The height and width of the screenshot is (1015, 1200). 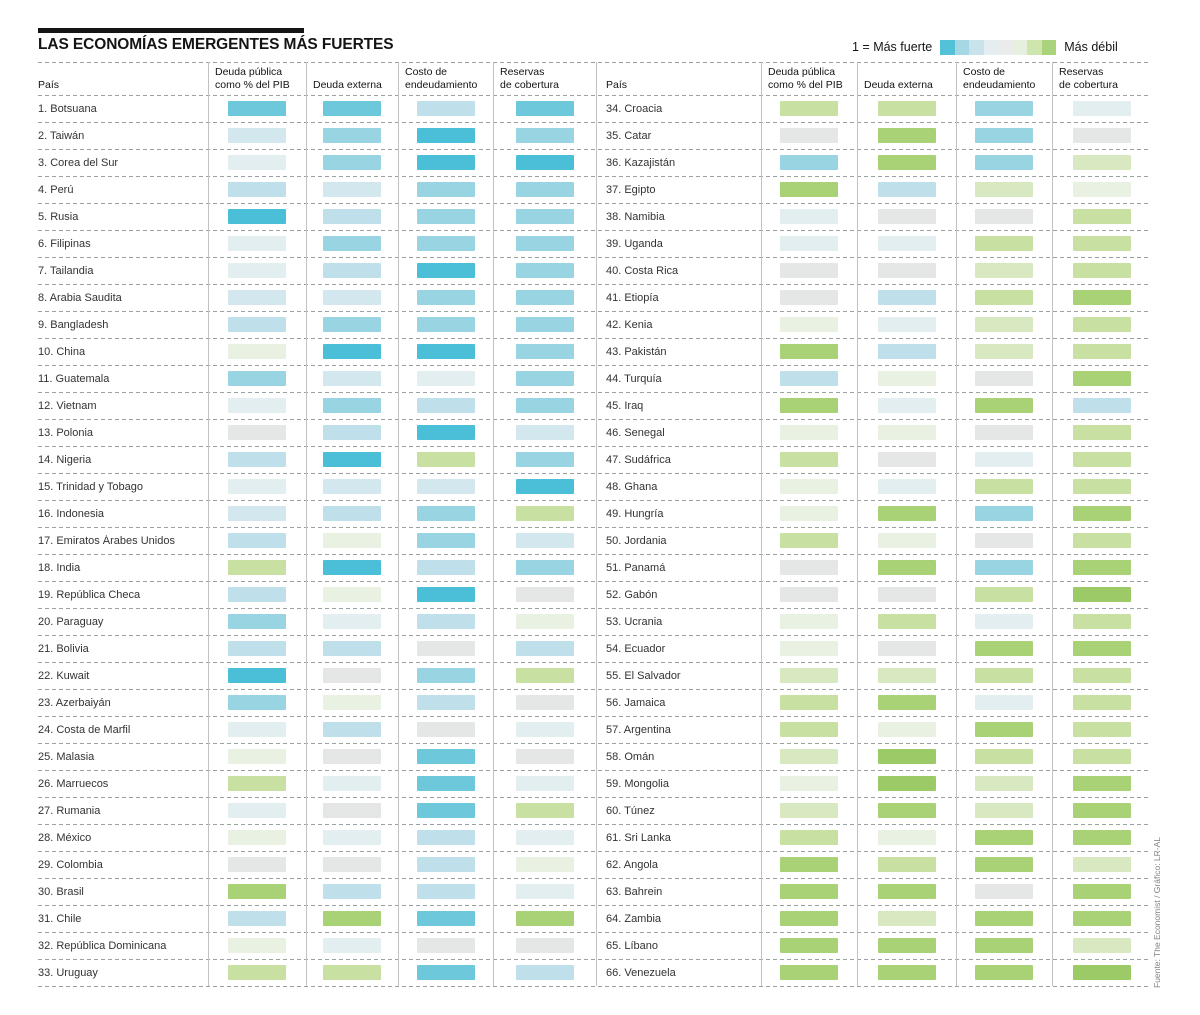 I want to click on column-header: País, so click(x=617, y=84).